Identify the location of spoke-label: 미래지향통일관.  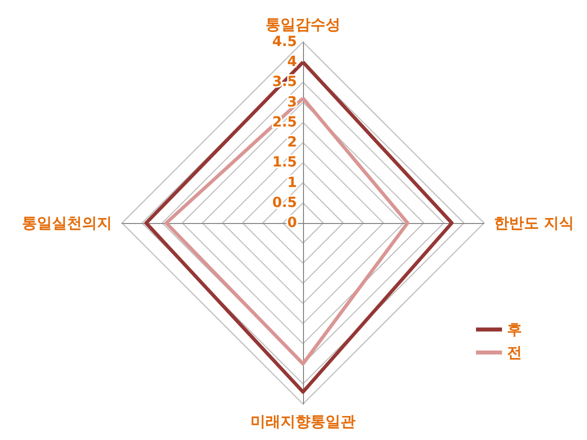
(303, 421).